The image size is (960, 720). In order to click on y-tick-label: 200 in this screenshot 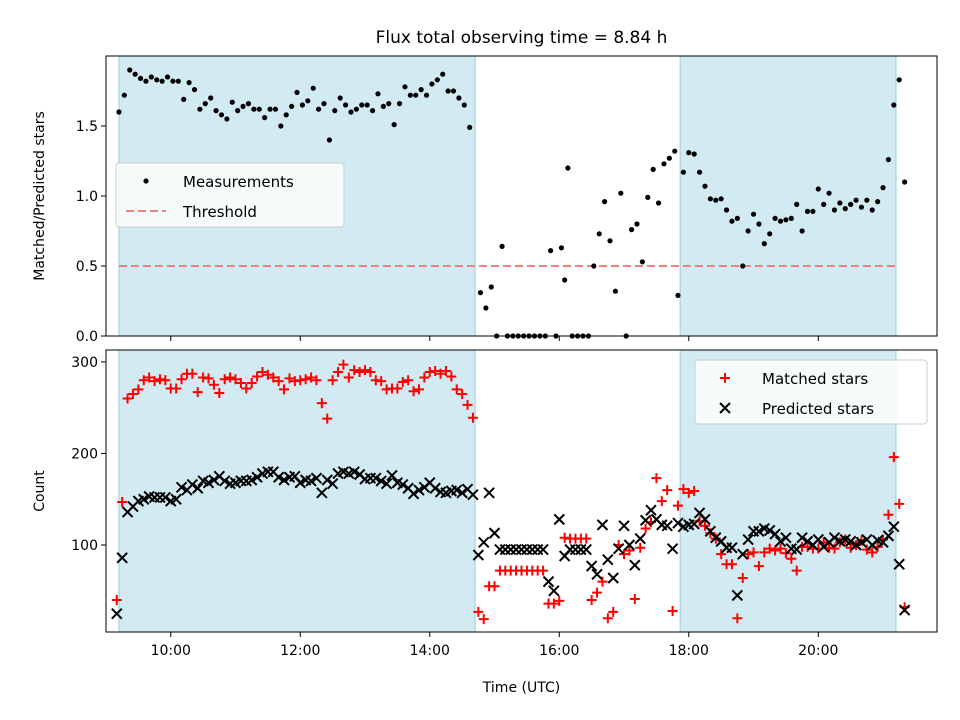, I will do `click(84, 454)`.